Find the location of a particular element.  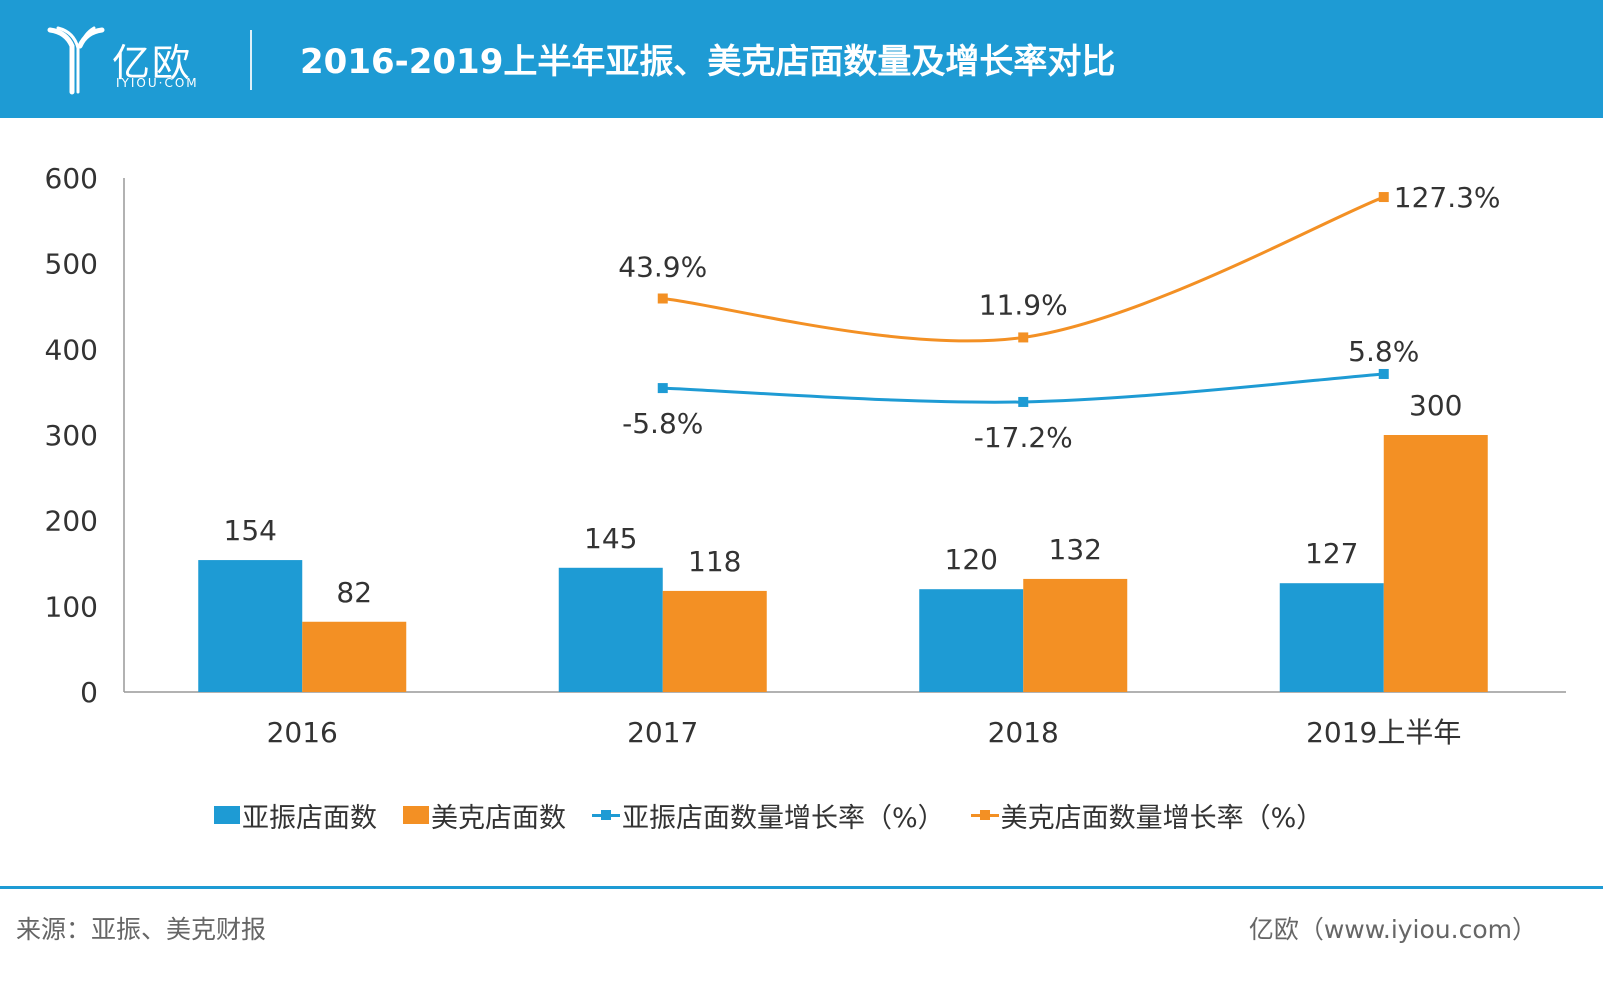

legend-item-meike-stores: 美克店面数 is located at coordinates (484, 815).